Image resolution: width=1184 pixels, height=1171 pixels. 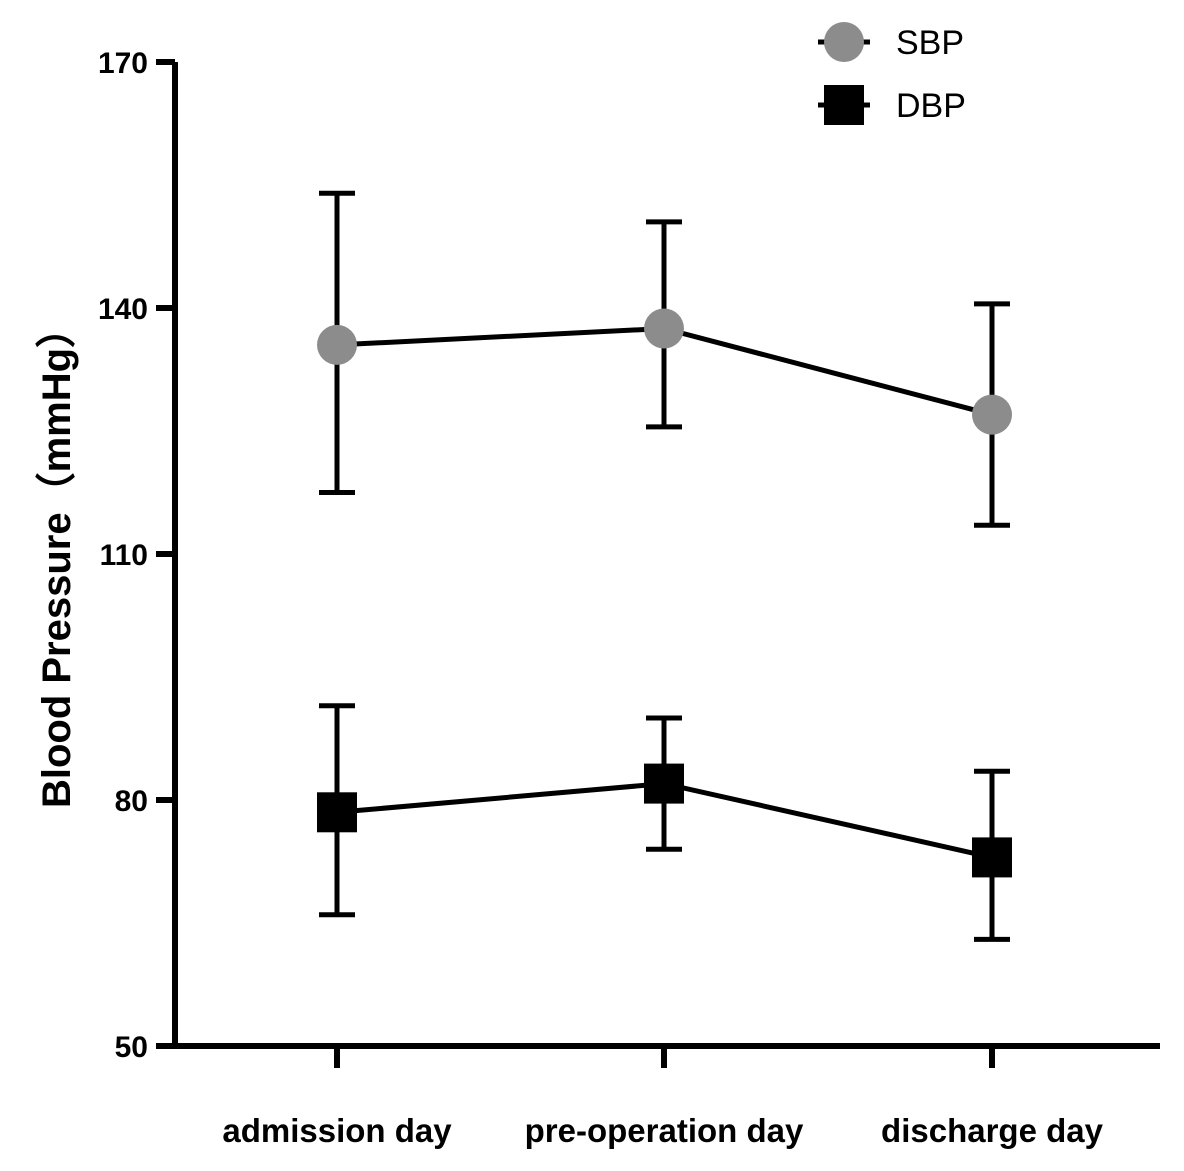 What do you see at coordinates (891, 42) in the screenshot?
I see `legend-item-sbp: SBP` at bounding box center [891, 42].